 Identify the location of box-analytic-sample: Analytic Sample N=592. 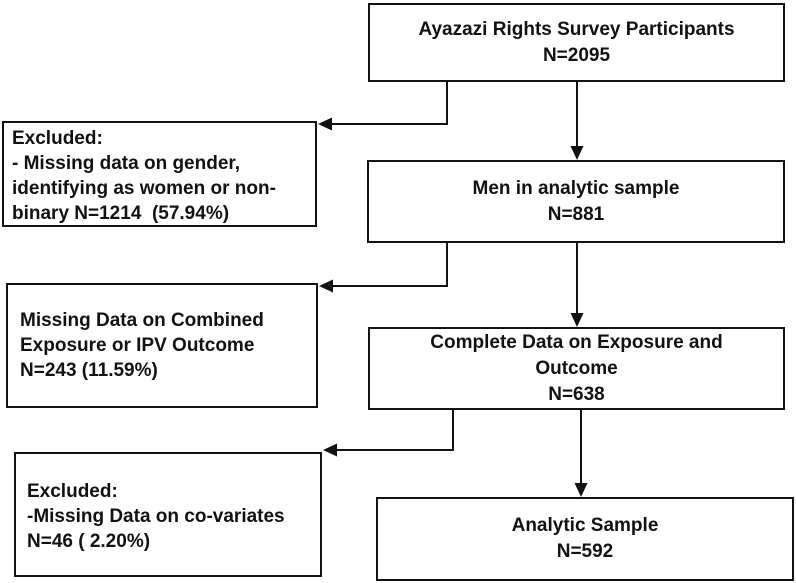
(585, 539).